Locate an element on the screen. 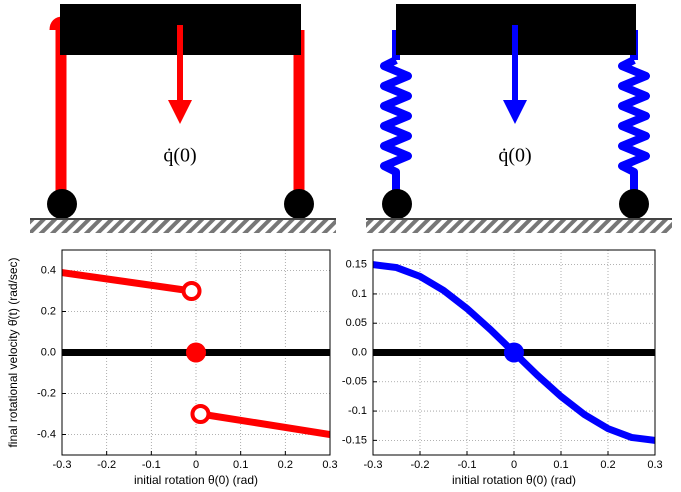 This screenshot has width=681, height=492. y-tick-label: 0.1 is located at coordinates (359, 294).